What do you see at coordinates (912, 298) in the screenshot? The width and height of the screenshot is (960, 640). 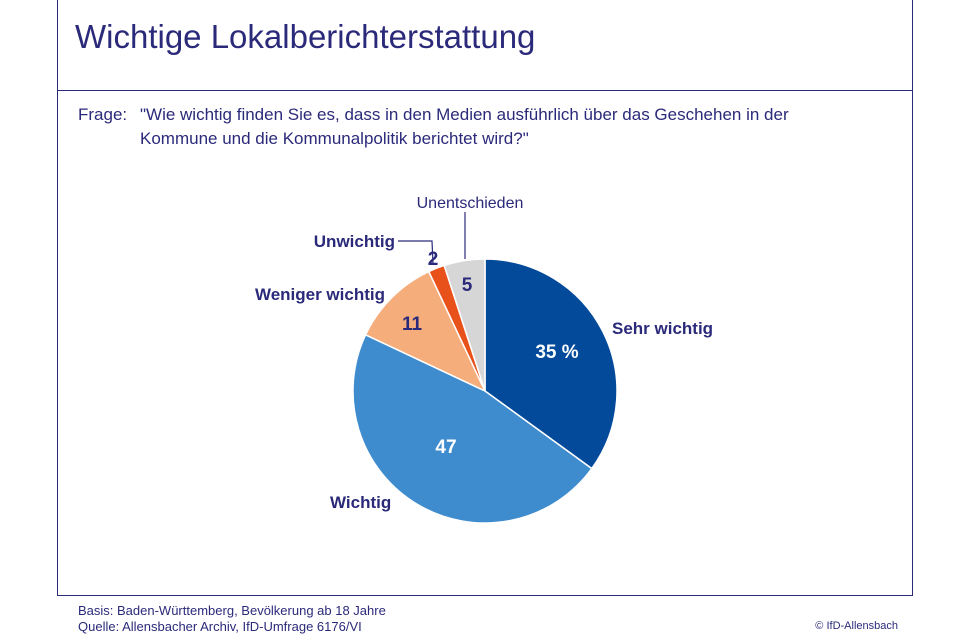 I see `frame-right-border` at bounding box center [912, 298].